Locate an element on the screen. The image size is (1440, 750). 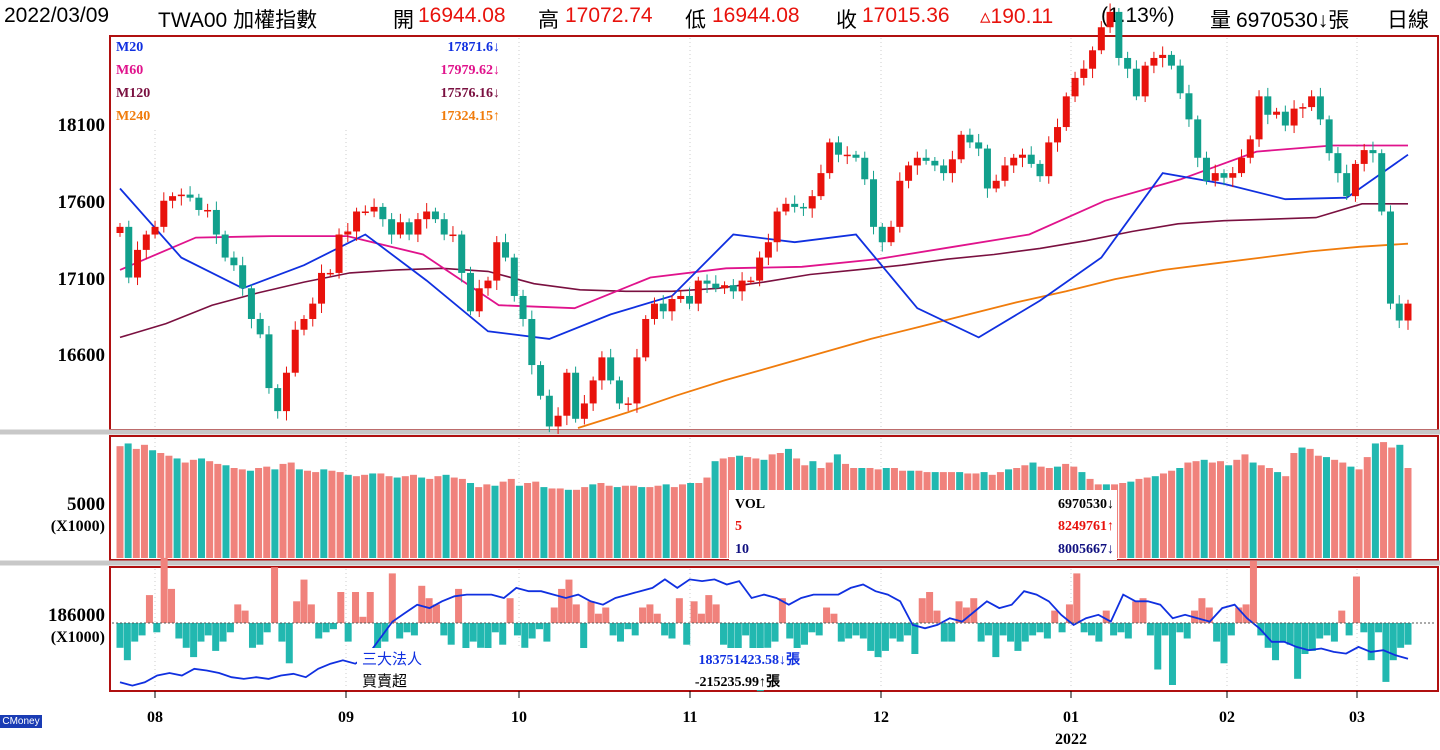
legend-m240-value: 17324.15↑ is located at coordinates (471, 116).